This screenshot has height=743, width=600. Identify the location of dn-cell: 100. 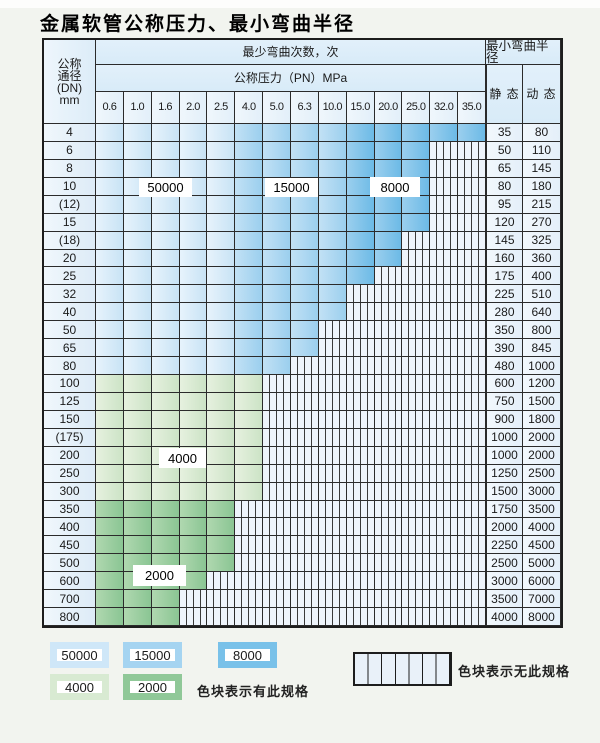
(70, 384).